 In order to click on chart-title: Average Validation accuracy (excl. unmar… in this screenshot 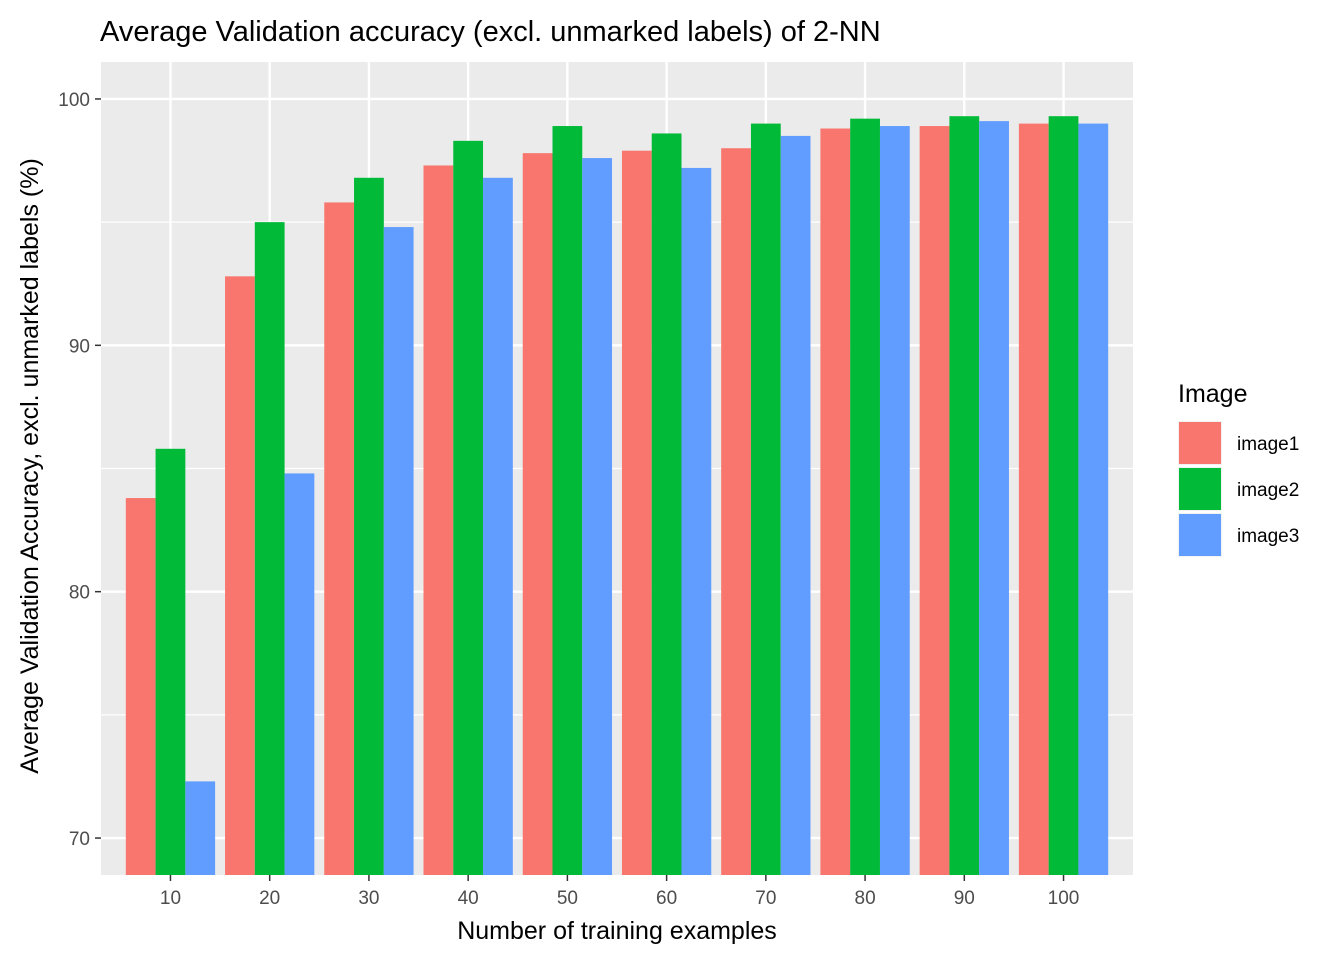, I will do `click(490, 32)`.